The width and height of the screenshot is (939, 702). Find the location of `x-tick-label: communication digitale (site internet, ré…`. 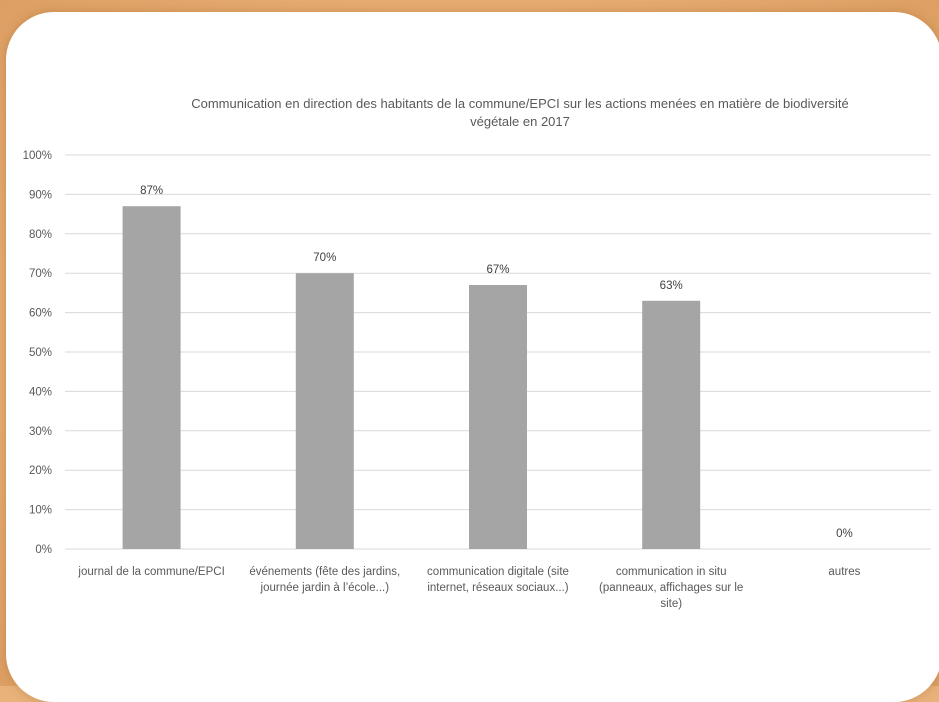

x-tick-label: communication digitale (site internet, ré… is located at coordinates (498, 580).